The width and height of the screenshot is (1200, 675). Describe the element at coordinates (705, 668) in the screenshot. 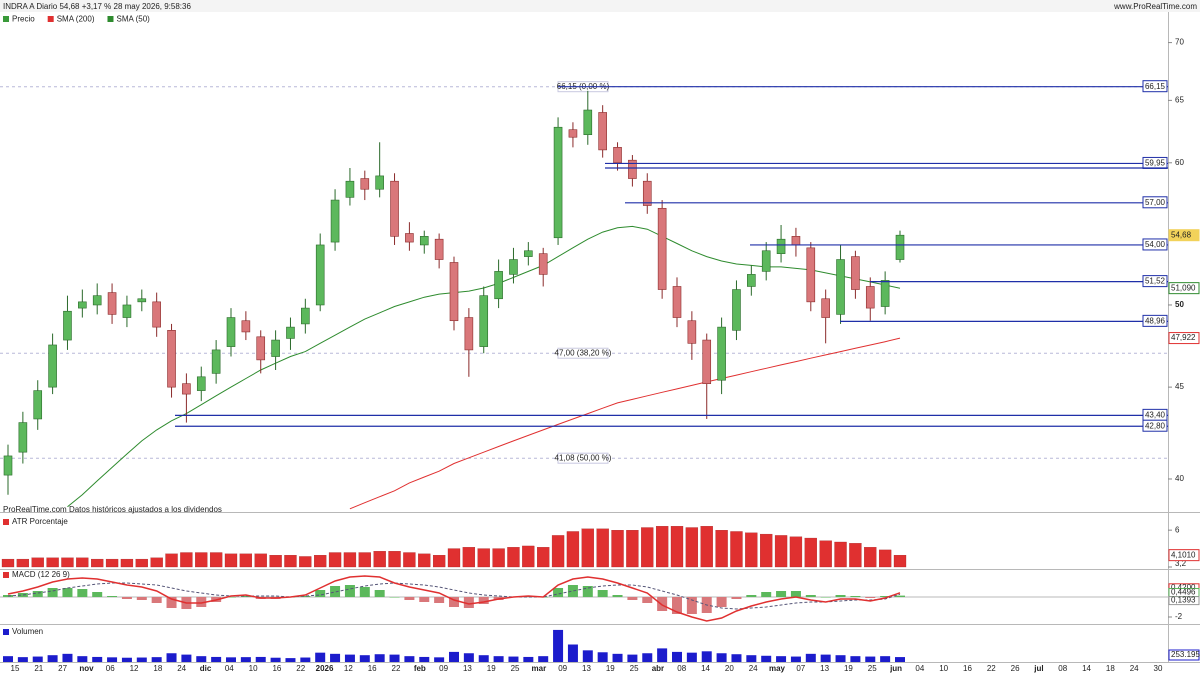

I see `x-tick-label: 14` at that location.